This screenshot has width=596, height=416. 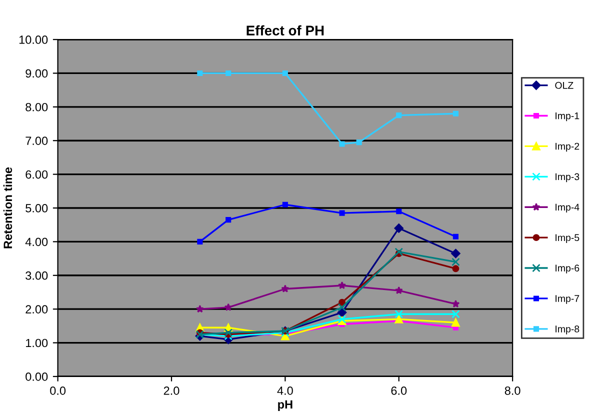 I want to click on legend-label: Imp-6, so click(x=568, y=269).